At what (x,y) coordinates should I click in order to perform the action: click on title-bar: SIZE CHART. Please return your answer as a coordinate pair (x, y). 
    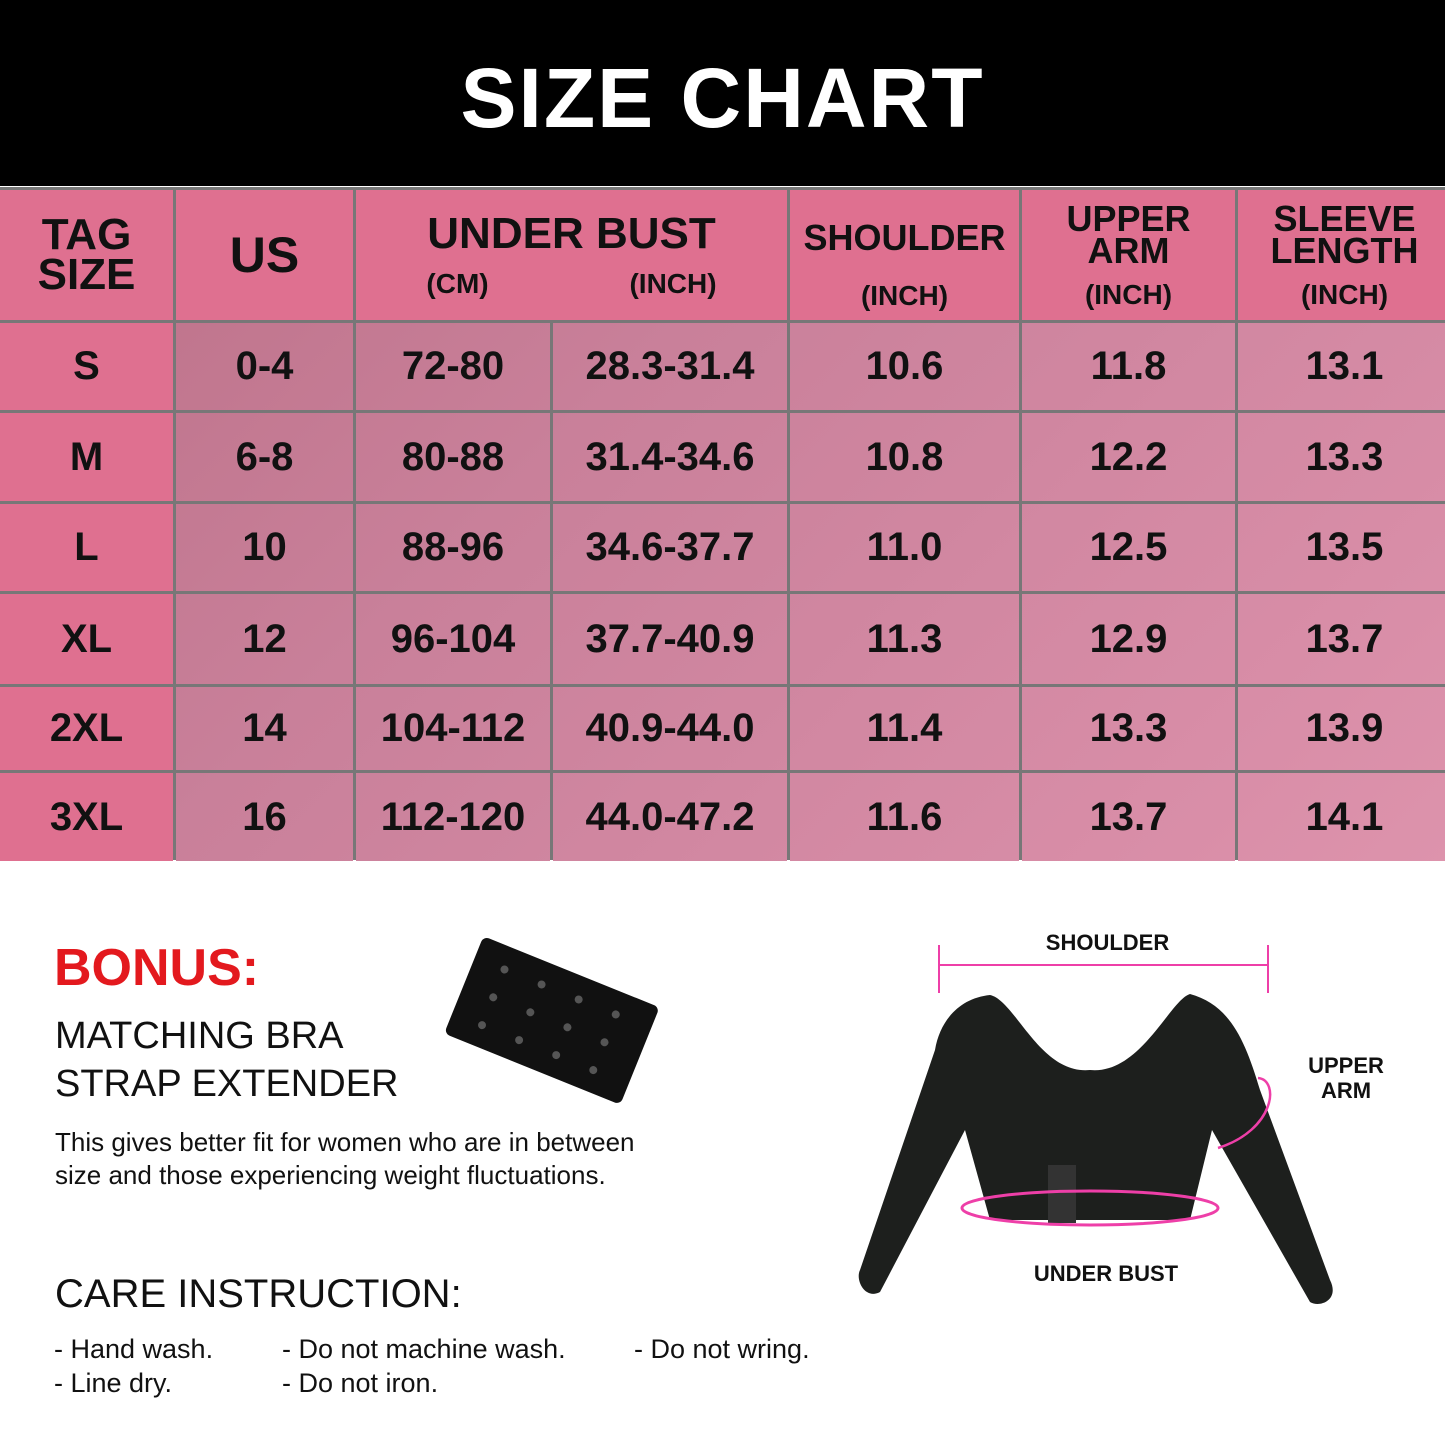
    Looking at the image, I should click on (722, 93).